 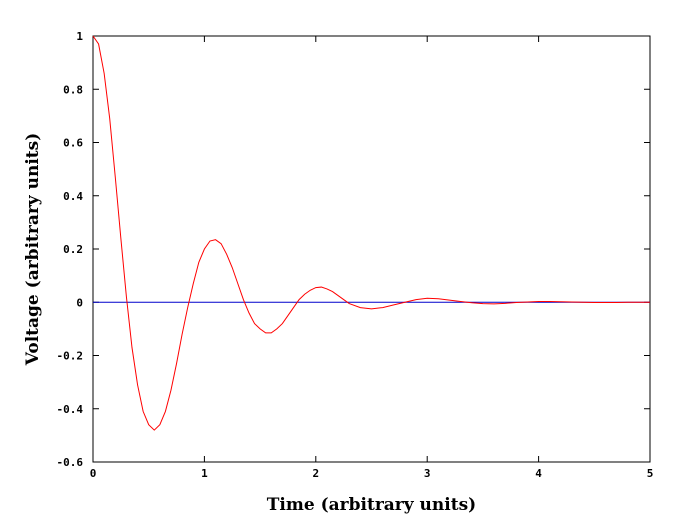 I want to click on y-axis-label: Voltage (arbitrary units), so click(x=33, y=250).